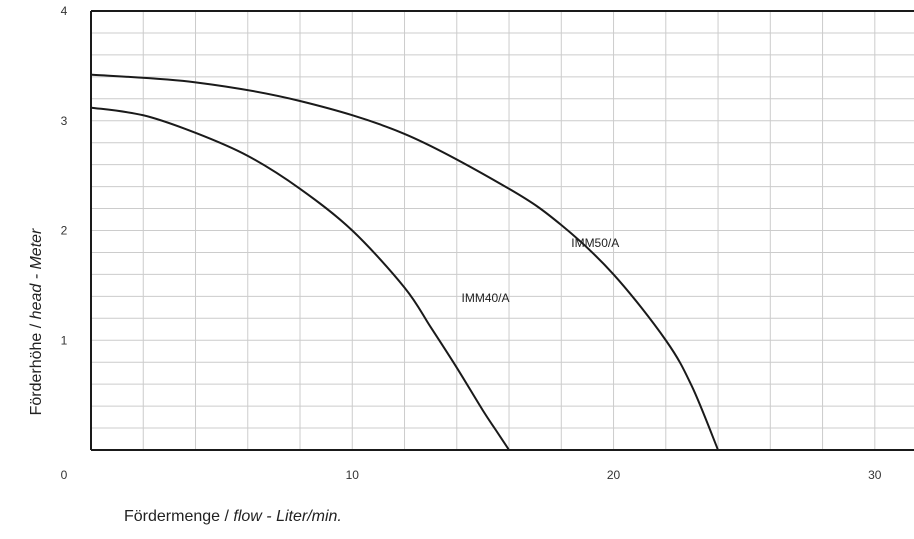  Describe the element at coordinates (64, 340) in the screenshot. I see `y-tick-label: 1` at that location.